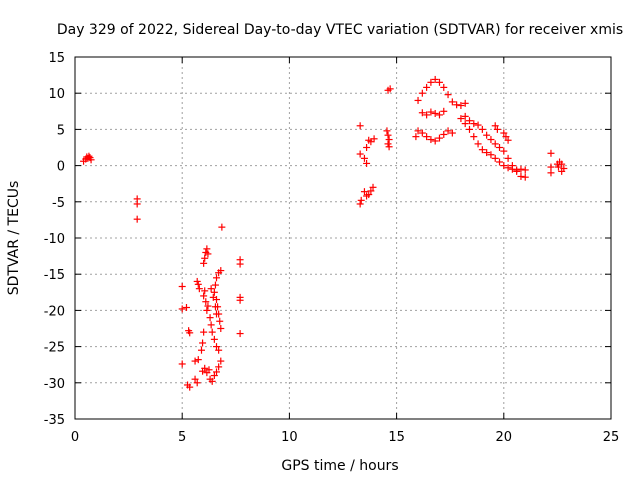  I want to click on y-tick-label: -15, so click(54, 275).